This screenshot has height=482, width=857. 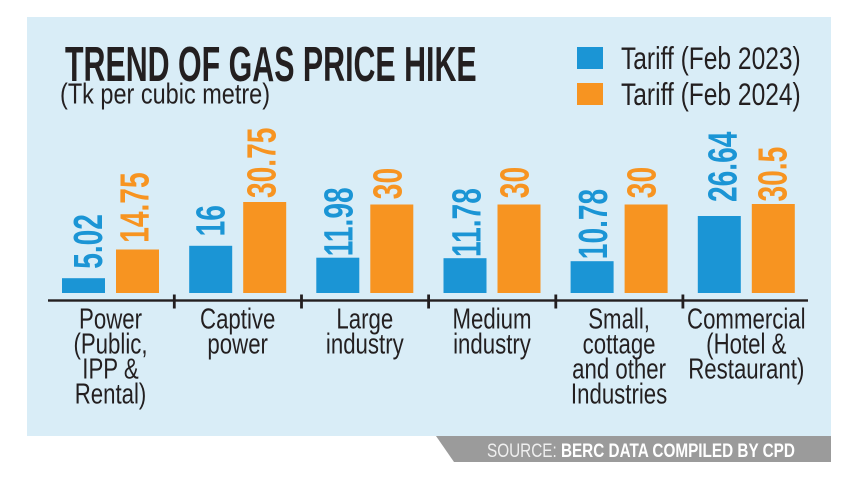 I want to click on svg-text:SOURCE: BERC DATA COMPILED BY: SOURCE: BERC DATA COMPILED BY CPD, so click(x=641, y=450).